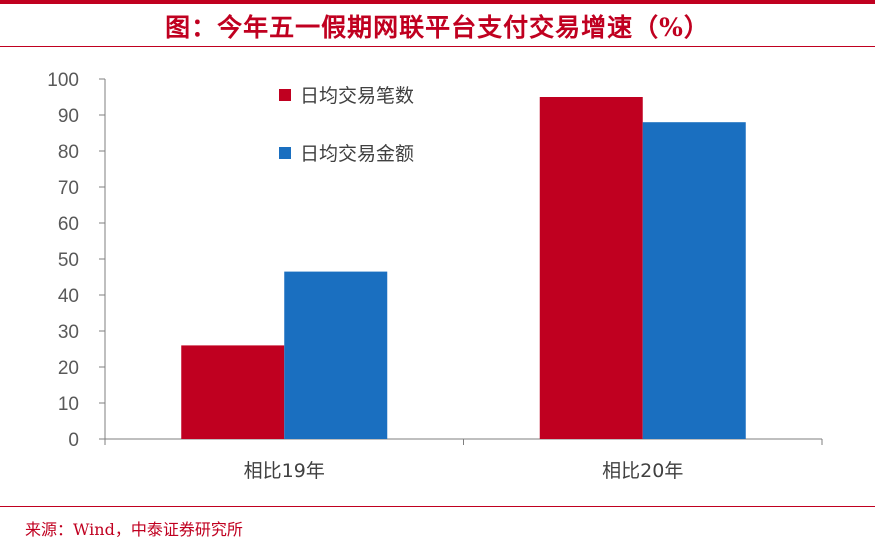 The image size is (875, 546). What do you see at coordinates (134, 529) in the screenshot?
I see `source-note: 来源：Wind，中泰证券研究所` at bounding box center [134, 529].